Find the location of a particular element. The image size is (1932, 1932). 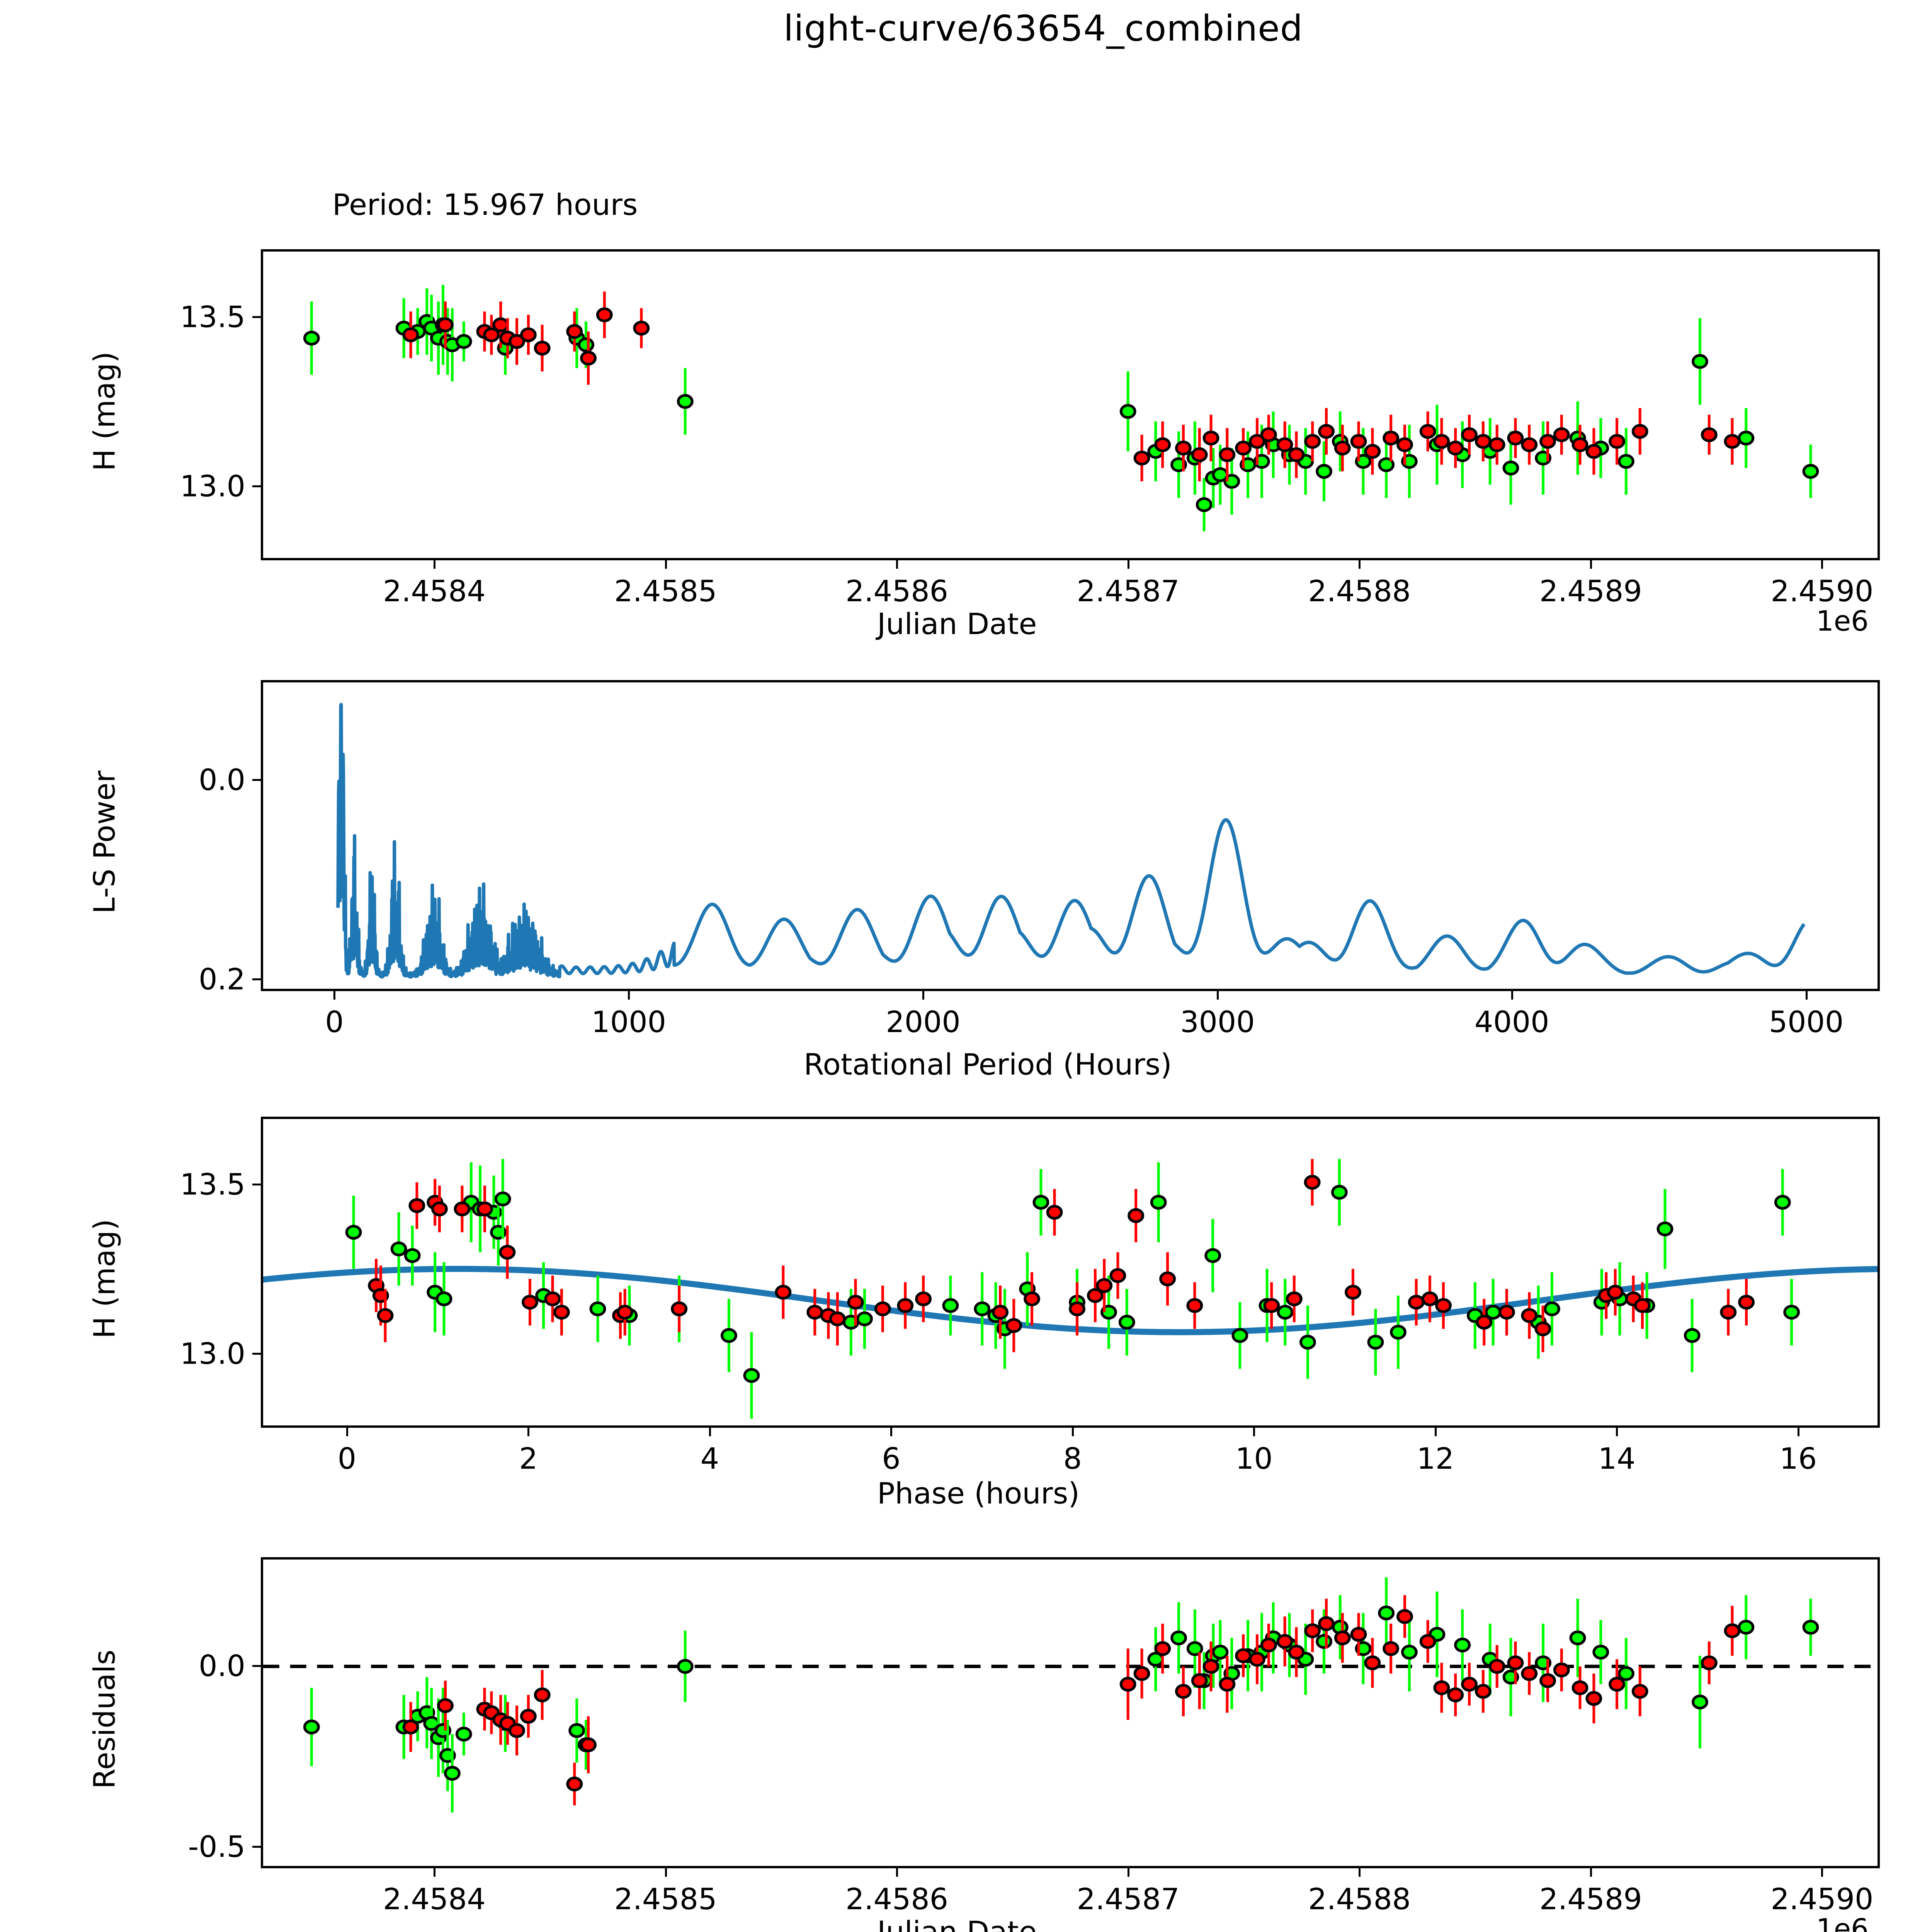

x-tick-label: 8 is located at coordinates (1072, 1459).